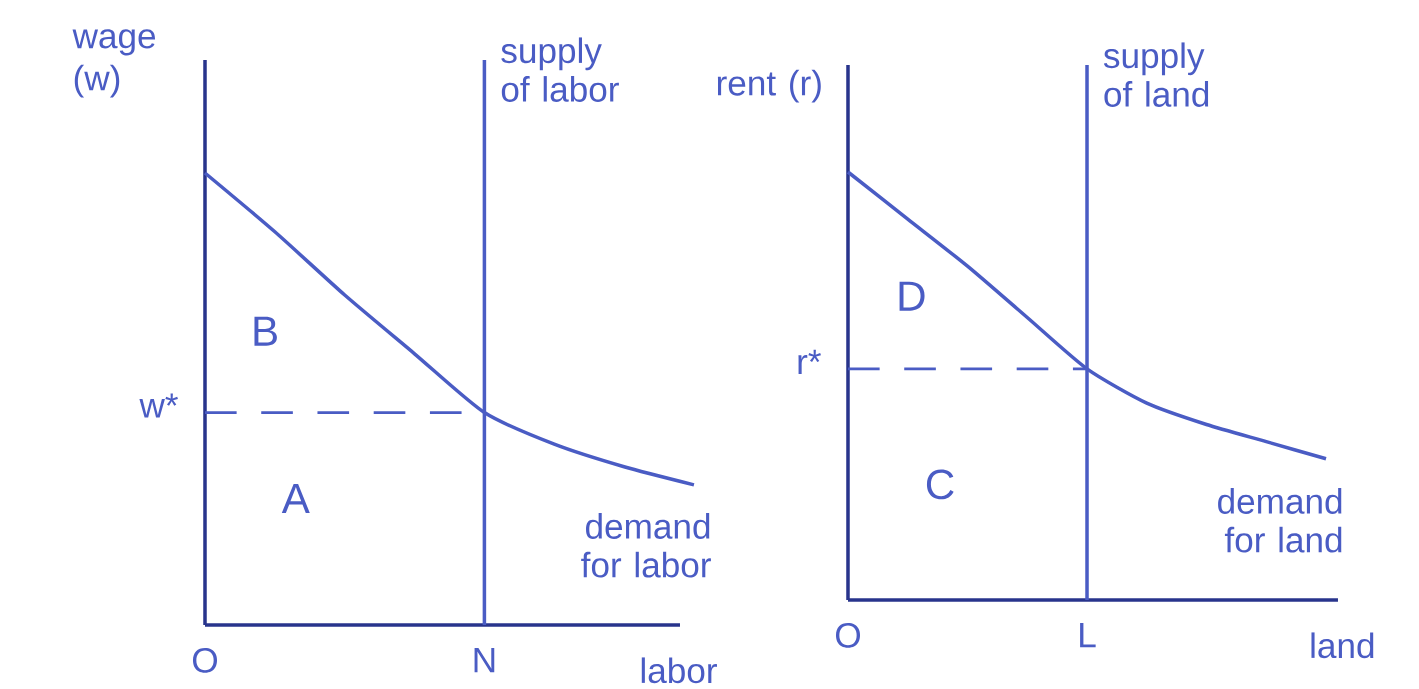 This screenshot has height=689, width=1419. Describe the element at coordinates (809, 361) in the screenshot. I see `ref-line-label: r*` at that location.